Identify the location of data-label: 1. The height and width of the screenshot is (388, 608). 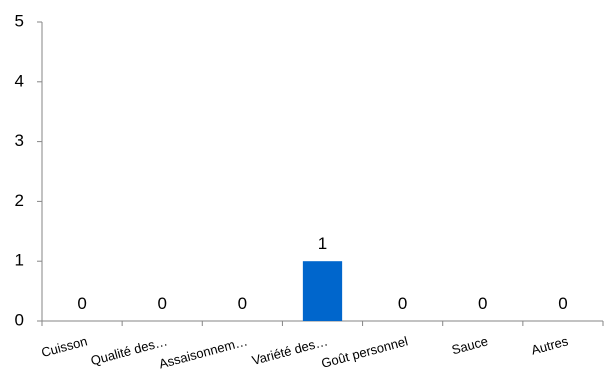
(322, 243).